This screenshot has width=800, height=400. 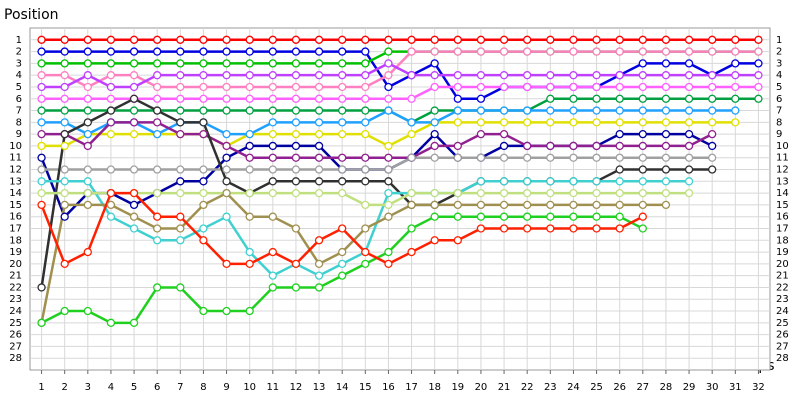 What do you see at coordinates (249, 387) in the screenshot?
I see `x-tick-label: 10` at bounding box center [249, 387].